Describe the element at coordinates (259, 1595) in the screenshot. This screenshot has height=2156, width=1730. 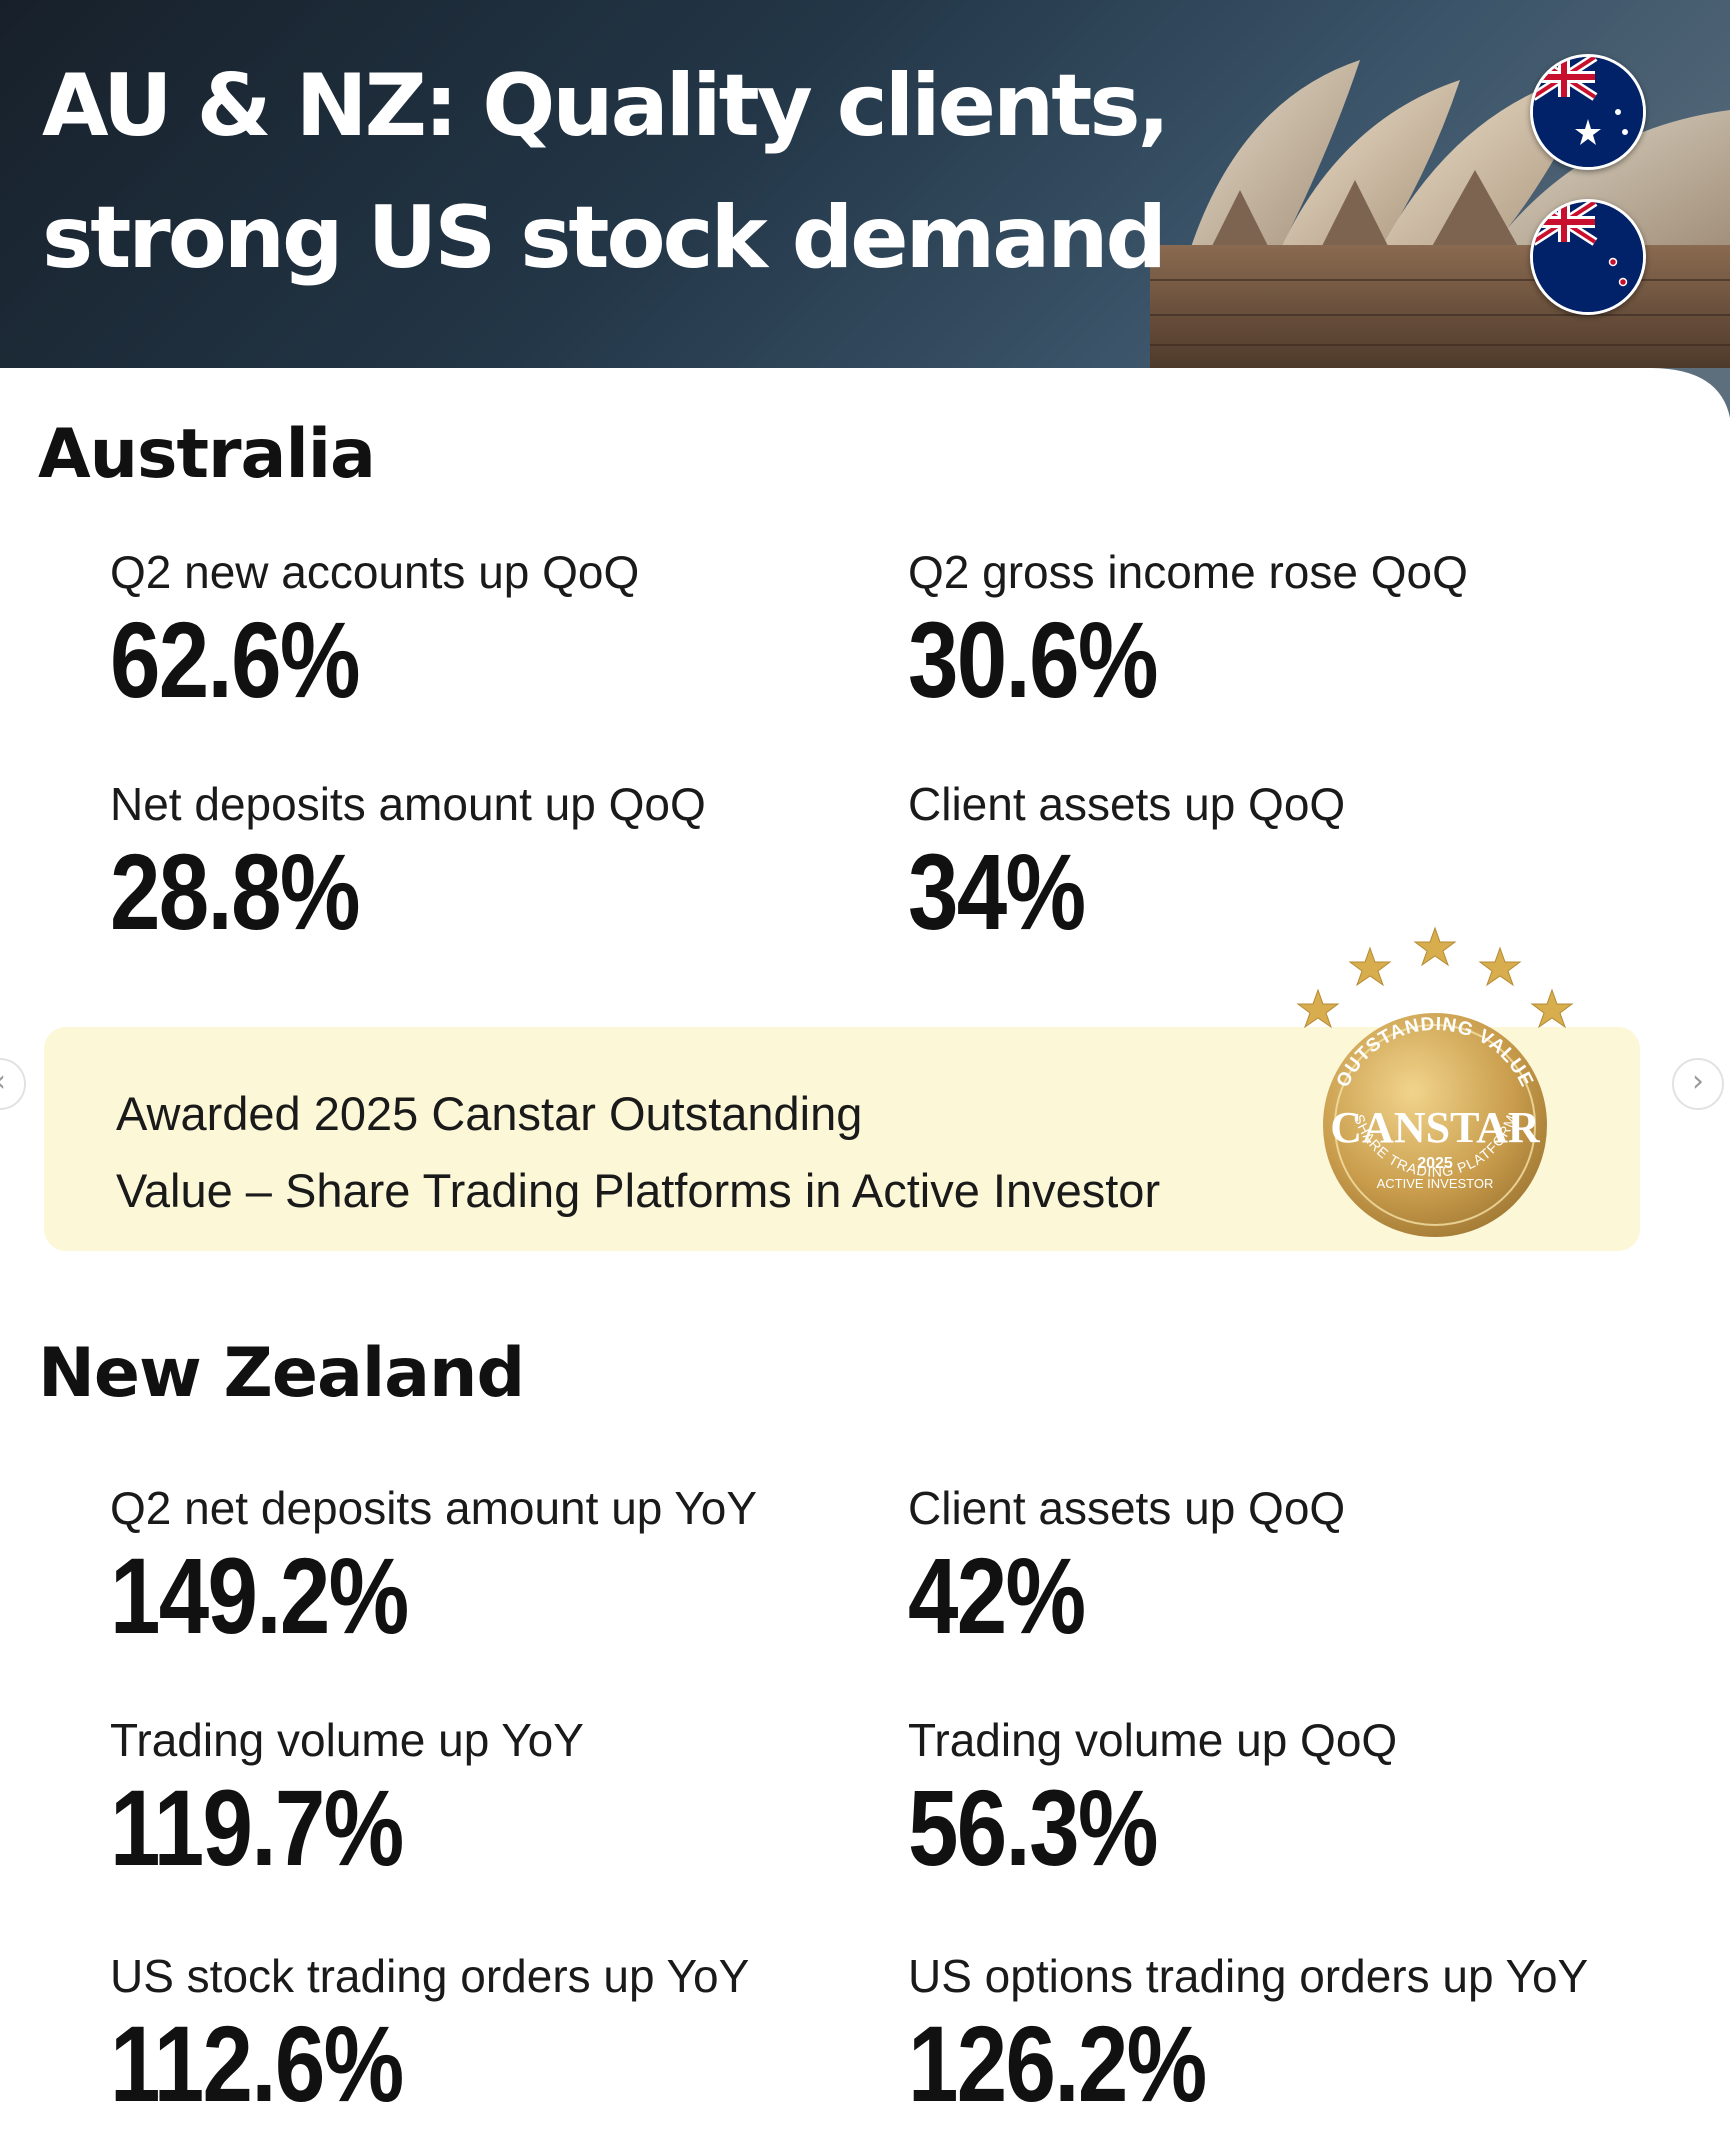
I see `stat-value: 149.2%` at that location.